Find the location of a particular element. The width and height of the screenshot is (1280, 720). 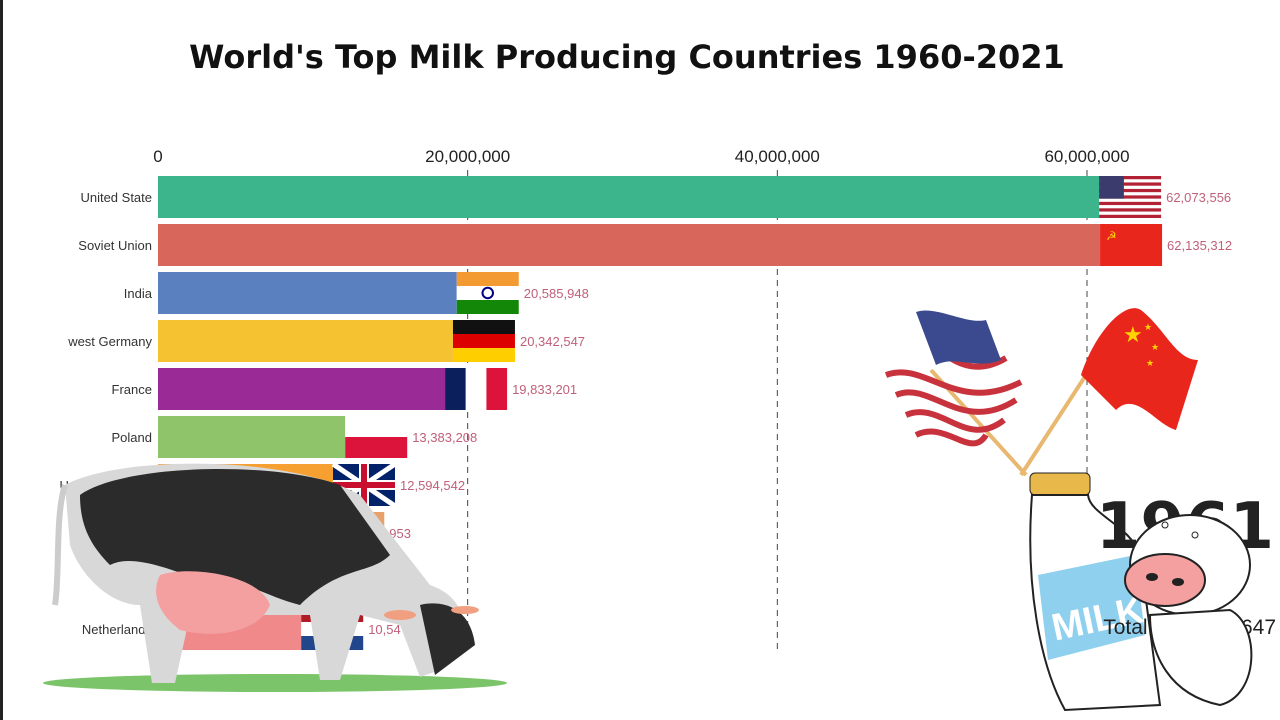

value-label: 953 is located at coordinates (400, 533).